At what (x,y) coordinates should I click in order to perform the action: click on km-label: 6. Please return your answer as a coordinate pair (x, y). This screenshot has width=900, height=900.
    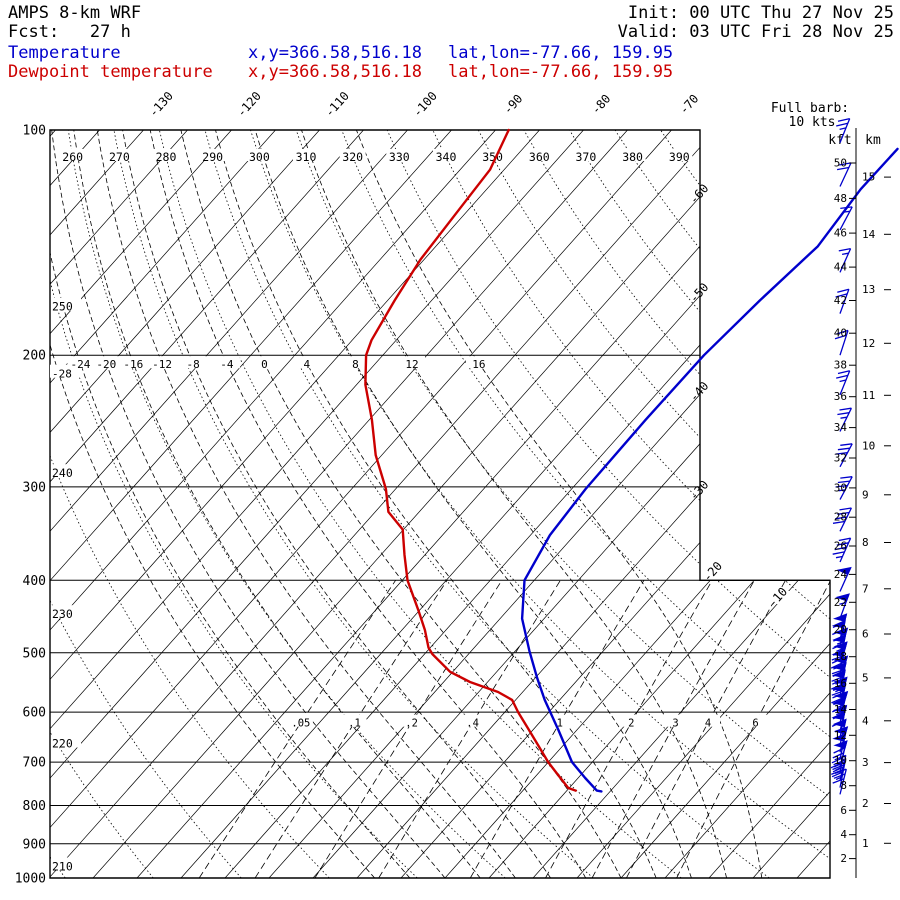
    Looking at the image, I should click on (865, 634).